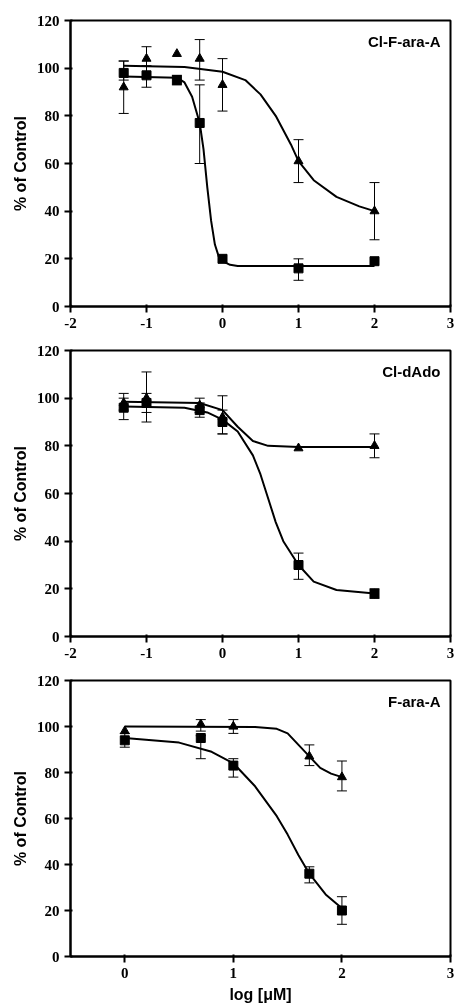 Image resolution: width=470 pixels, height=1005 pixels. I want to click on annotation: F-ara-A, so click(414, 701).